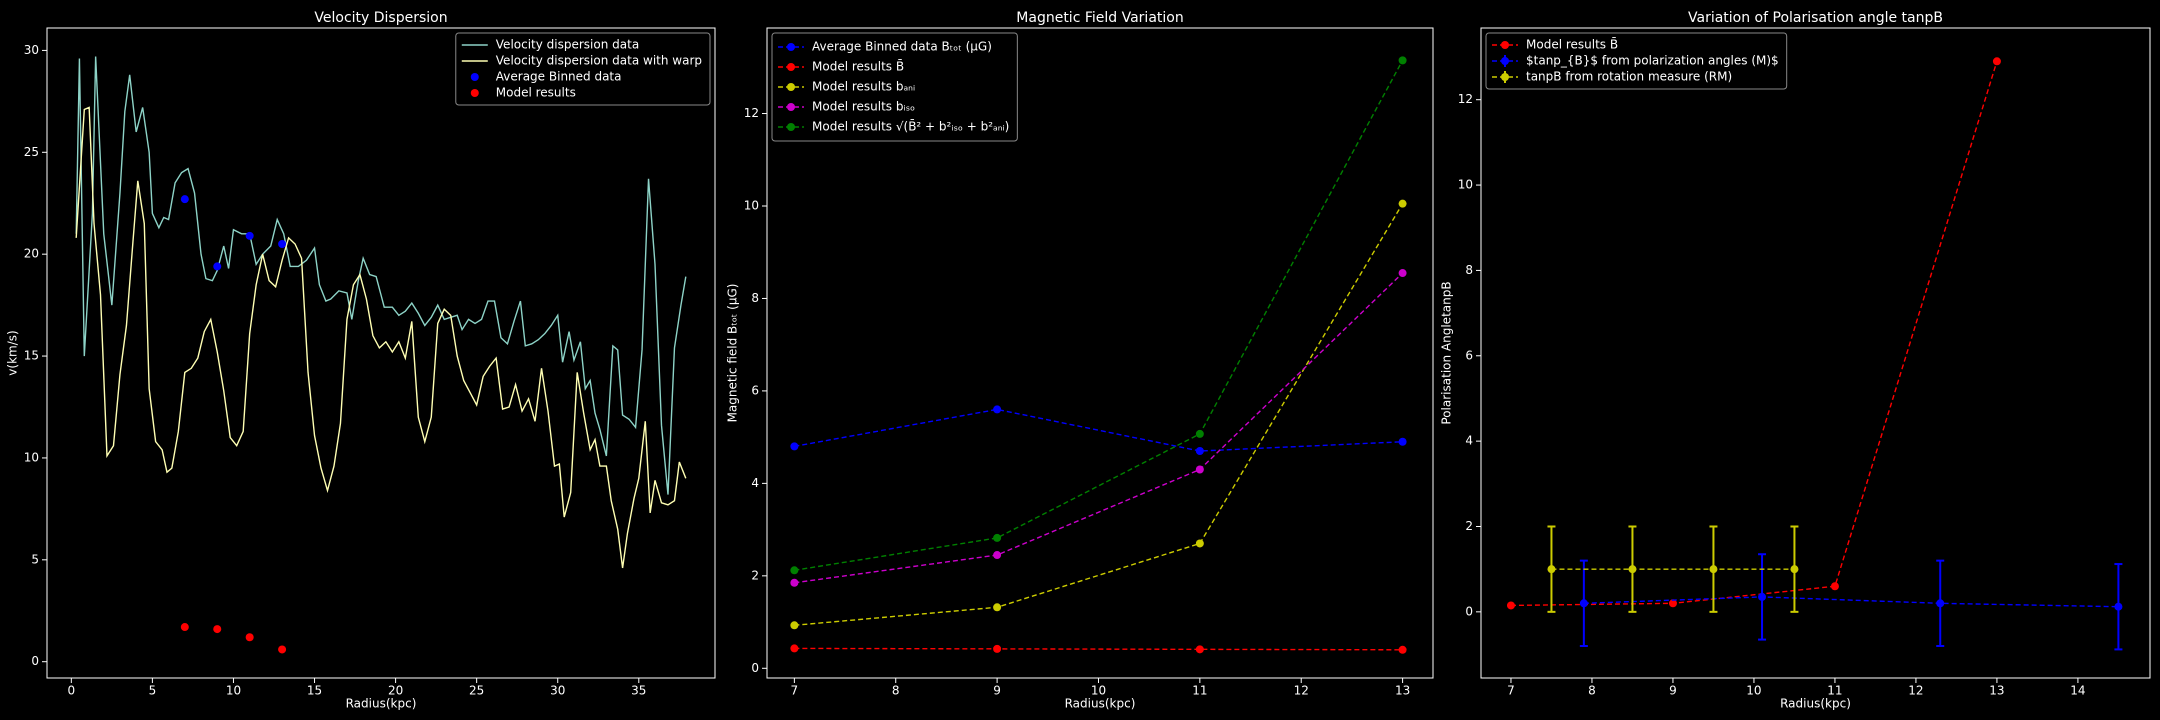 The image size is (2160, 720). What do you see at coordinates (13, 352) in the screenshot?
I see `y-axis-label: v(km/s)` at bounding box center [13, 352].